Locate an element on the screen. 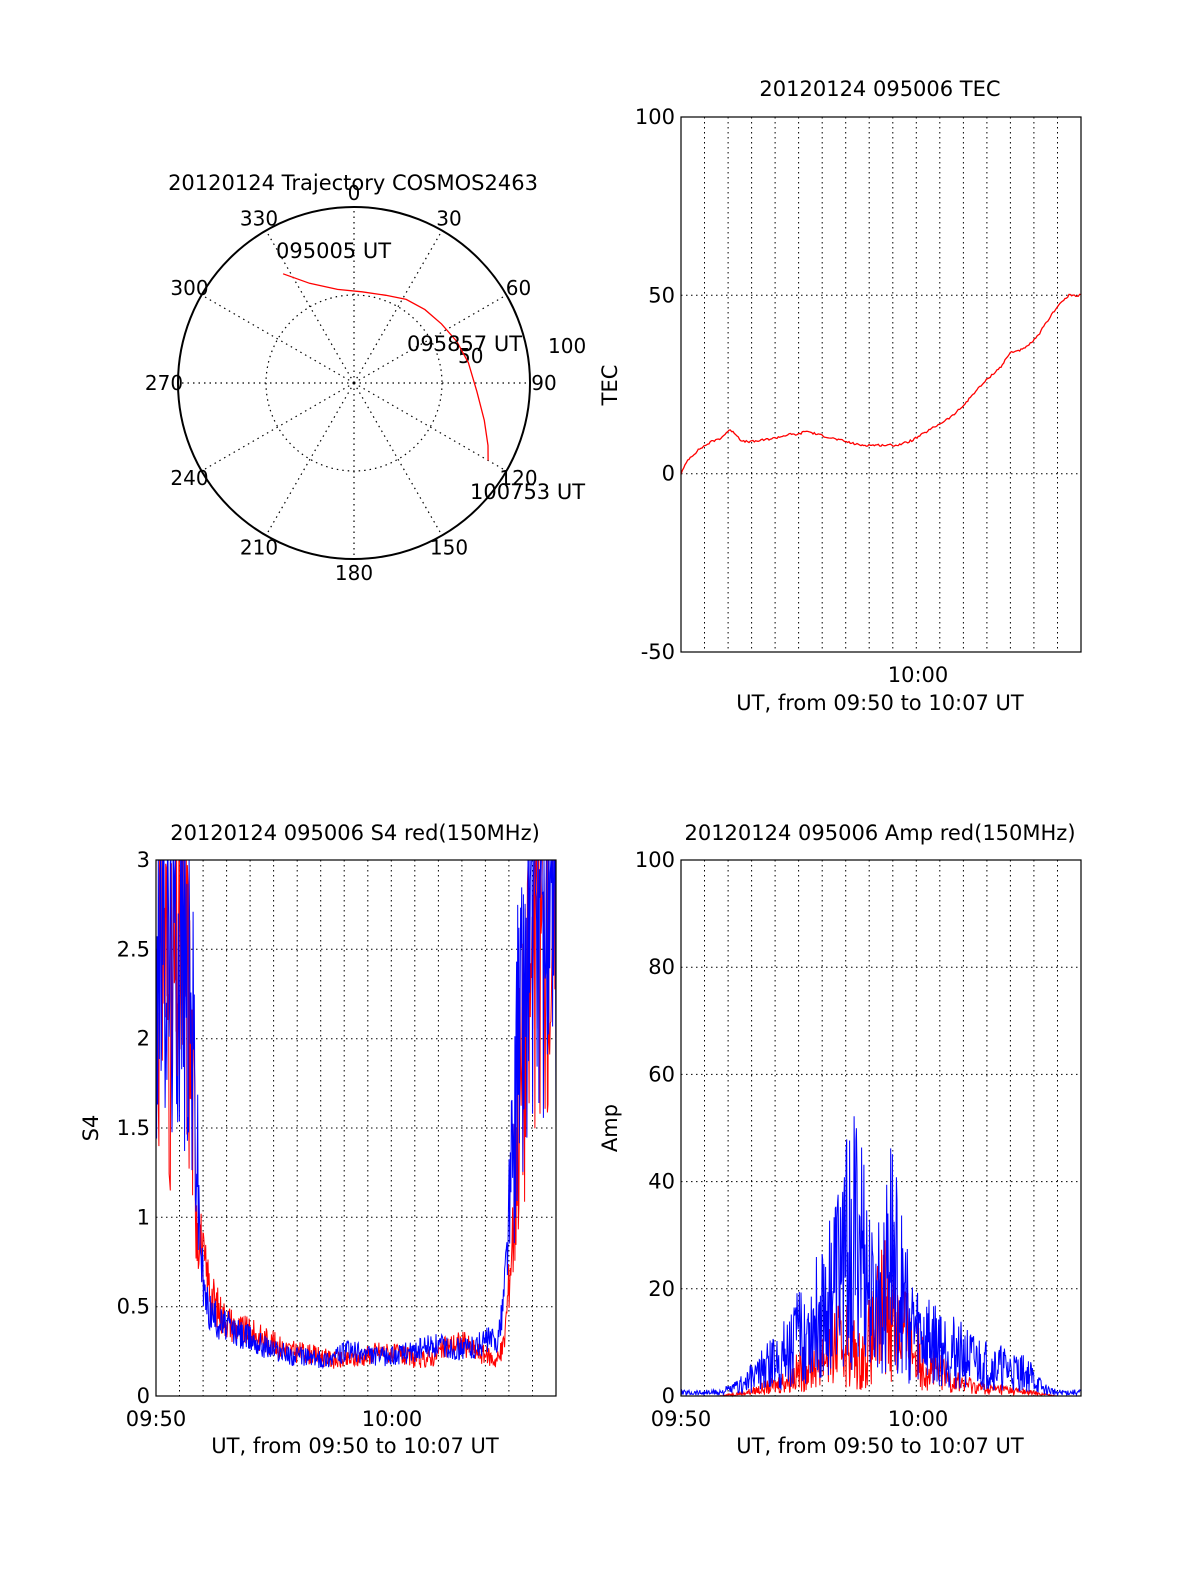 The image size is (1200, 1575). s4-y-axis-label: S4 is located at coordinates (91, 1128).